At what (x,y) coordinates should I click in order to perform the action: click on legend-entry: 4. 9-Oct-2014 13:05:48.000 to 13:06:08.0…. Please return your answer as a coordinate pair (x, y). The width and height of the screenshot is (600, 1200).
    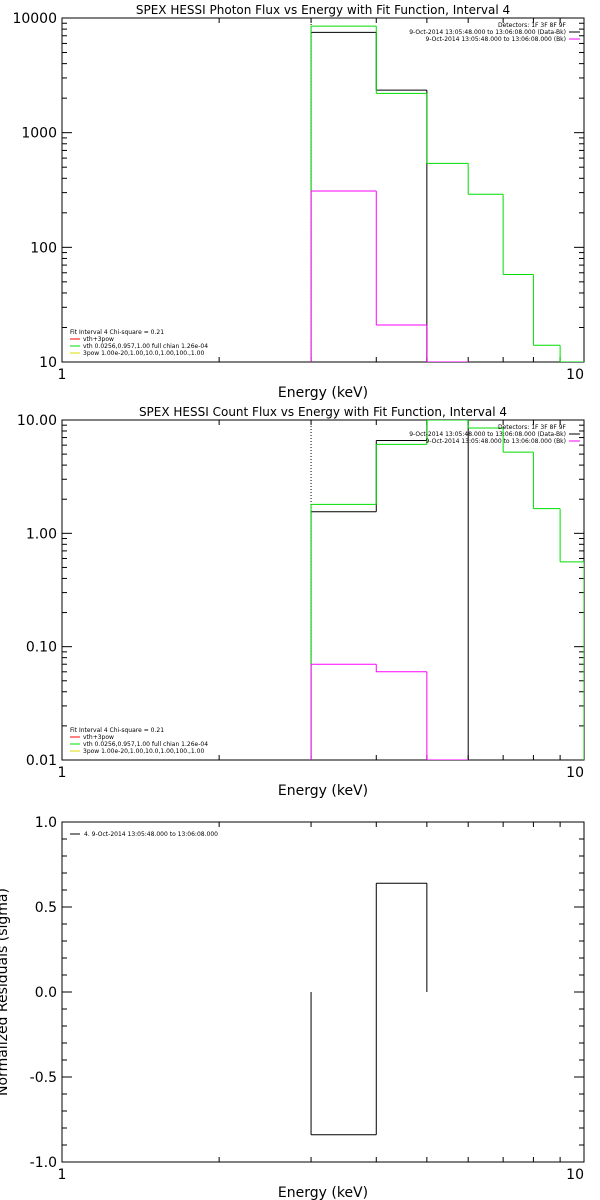
    Looking at the image, I should click on (151, 834).